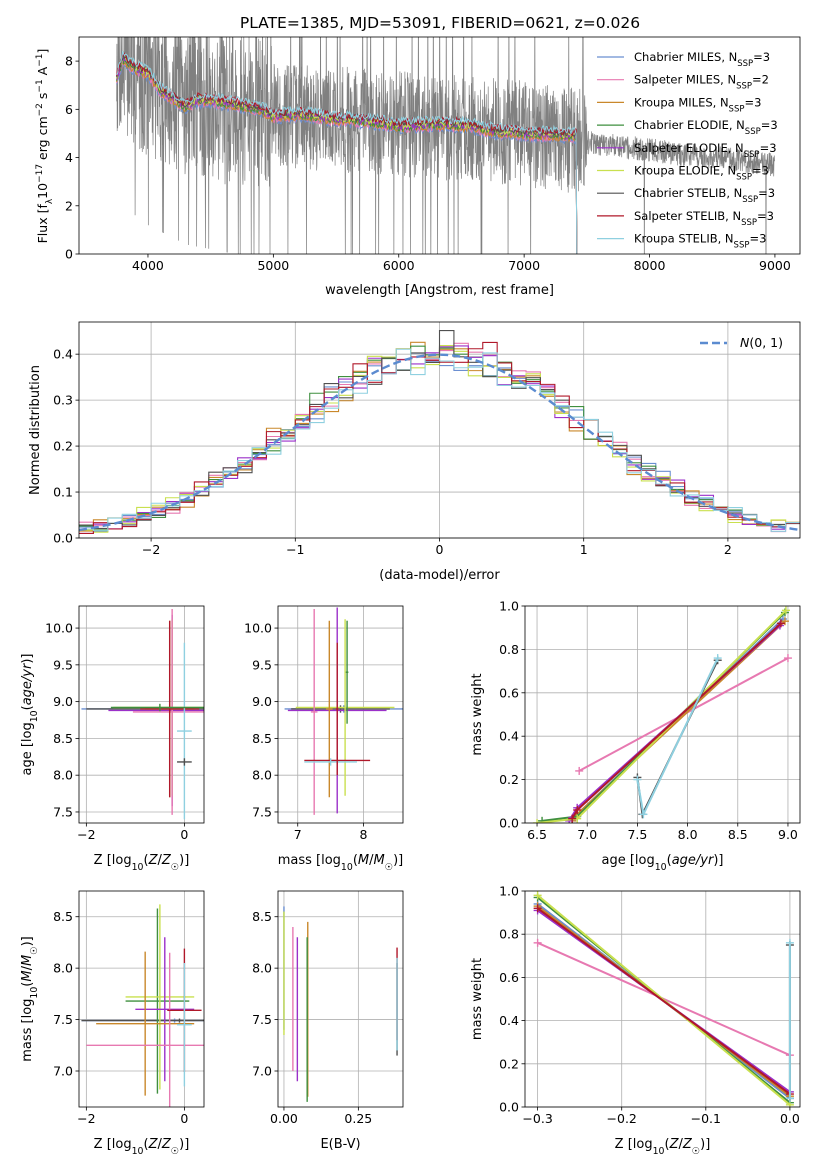 The height and width of the screenshot is (1170, 819). What do you see at coordinates (745, 342) in the screenshot?
I see `legend-symbol: N` at bounding box center [745, 342].